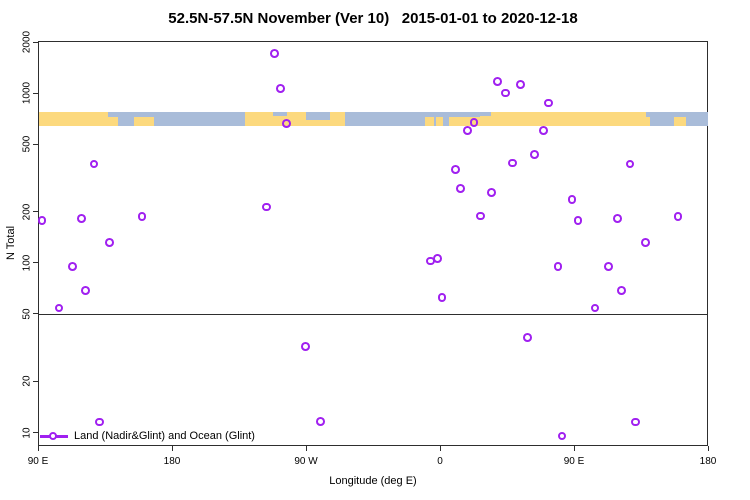  Describe the element at coordinates (27, 314) in the screenshot. I see `y-axis-tick-label: 50` at that location.